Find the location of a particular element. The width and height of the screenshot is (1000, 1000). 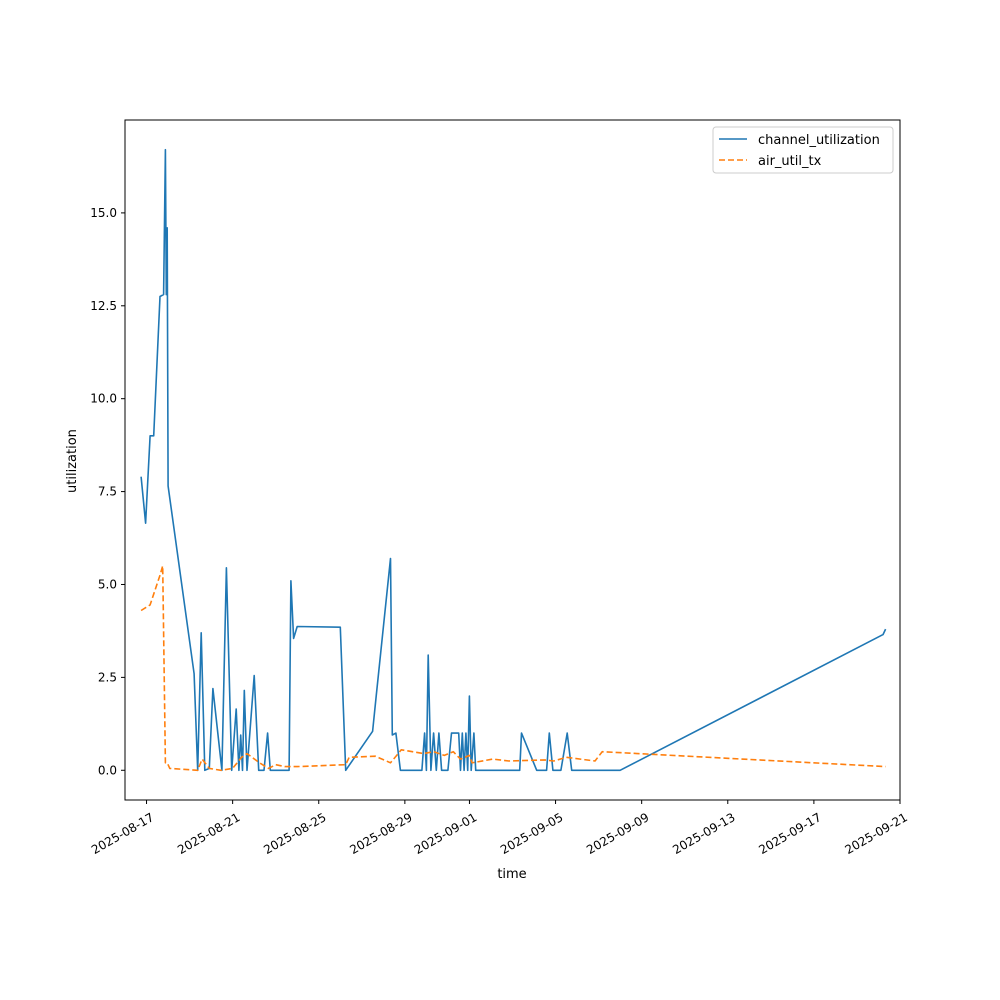

y-tick-label: 2.5 is located at coordinates (107, 677).